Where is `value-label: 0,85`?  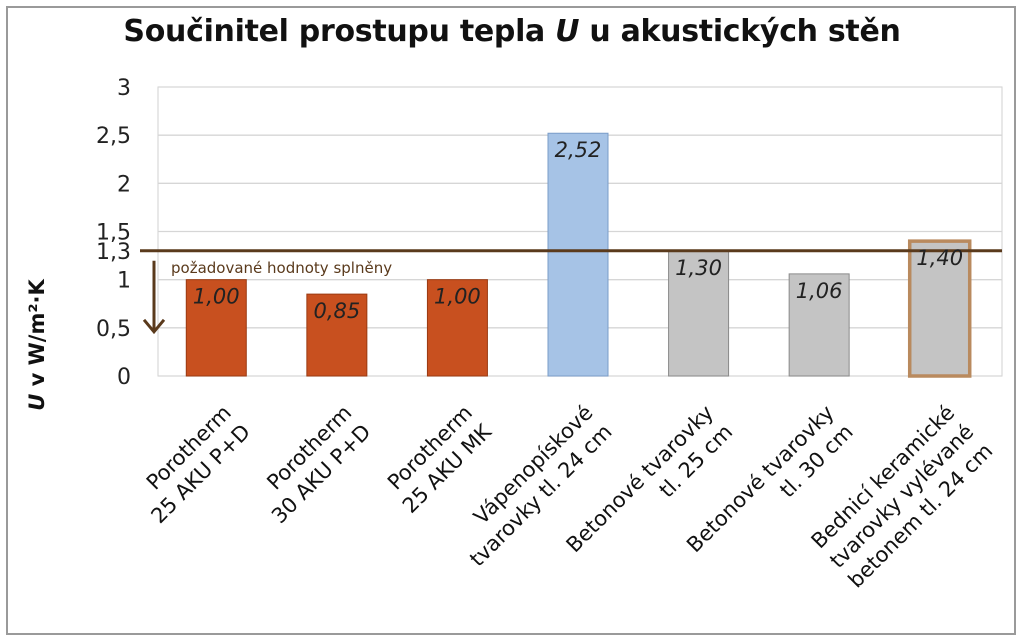
value-label: 0,85 is located at coordinates (336, 311).